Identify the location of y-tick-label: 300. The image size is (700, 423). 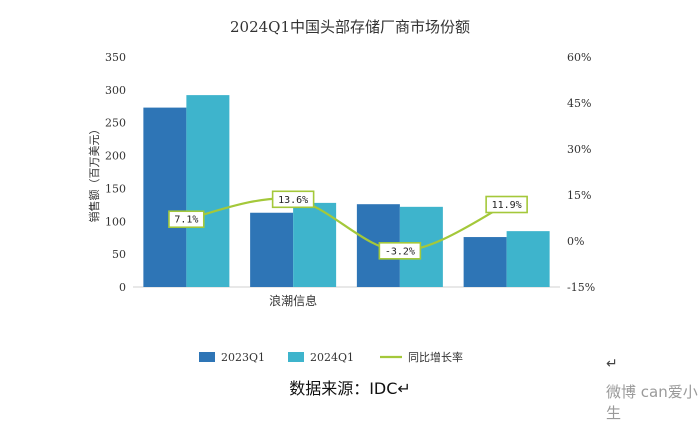
(115, 90).